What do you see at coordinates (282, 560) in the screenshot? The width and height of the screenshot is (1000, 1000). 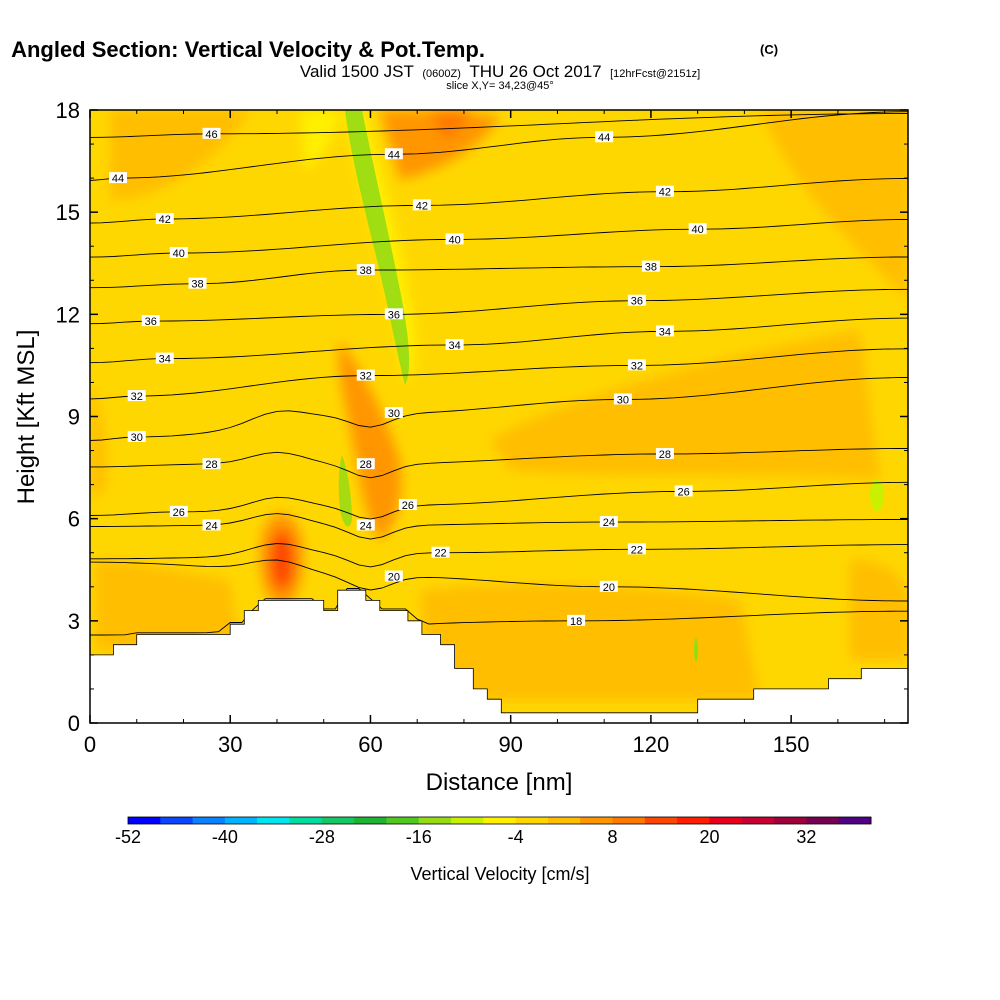 I see `field-region-updraft-max` at bounding box center [282, 560].